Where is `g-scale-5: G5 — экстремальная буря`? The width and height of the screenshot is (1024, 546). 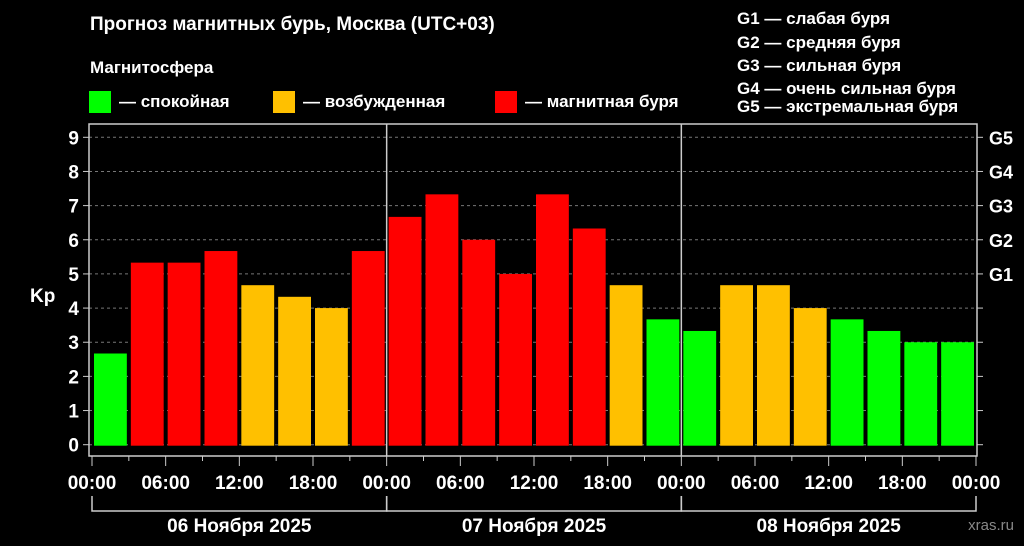
g-scale-5: G5 — экстремальная буря is located at coordinates (848, 106).